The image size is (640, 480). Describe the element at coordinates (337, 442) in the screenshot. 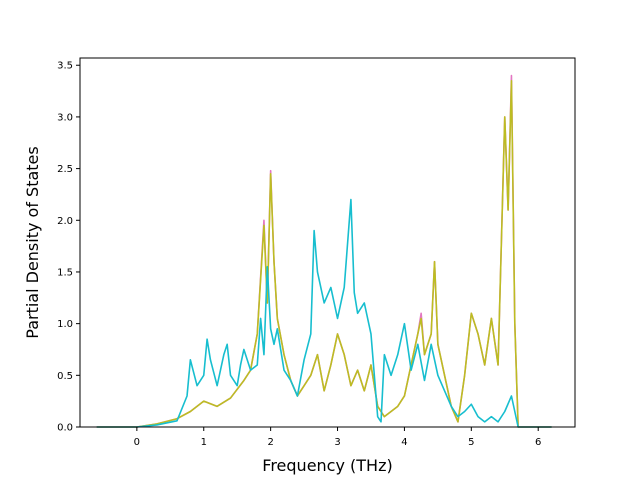

I see `x-tick-label: 3` at that location.